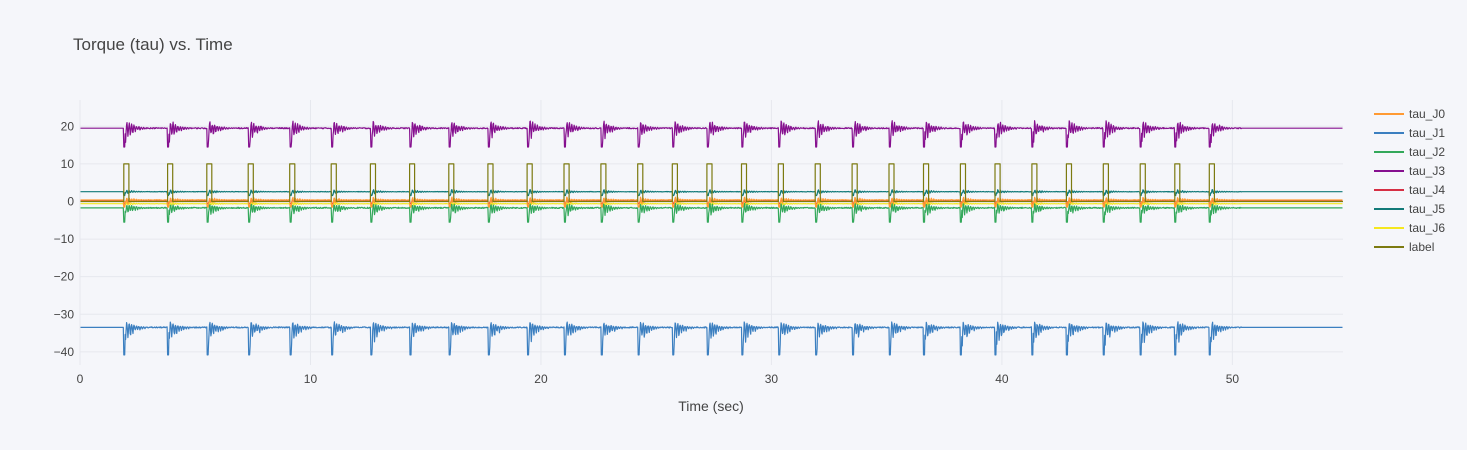 This screenshot has height=450, width=1467. I want to click on legend-label: tau_J6, so click(1427, 228).